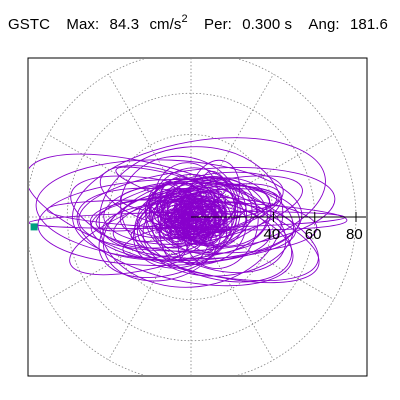 The image size is (400, 400). Describe the element at coordinates (83, 24) in the screenshot. I see `max-label: Max:` at that location.